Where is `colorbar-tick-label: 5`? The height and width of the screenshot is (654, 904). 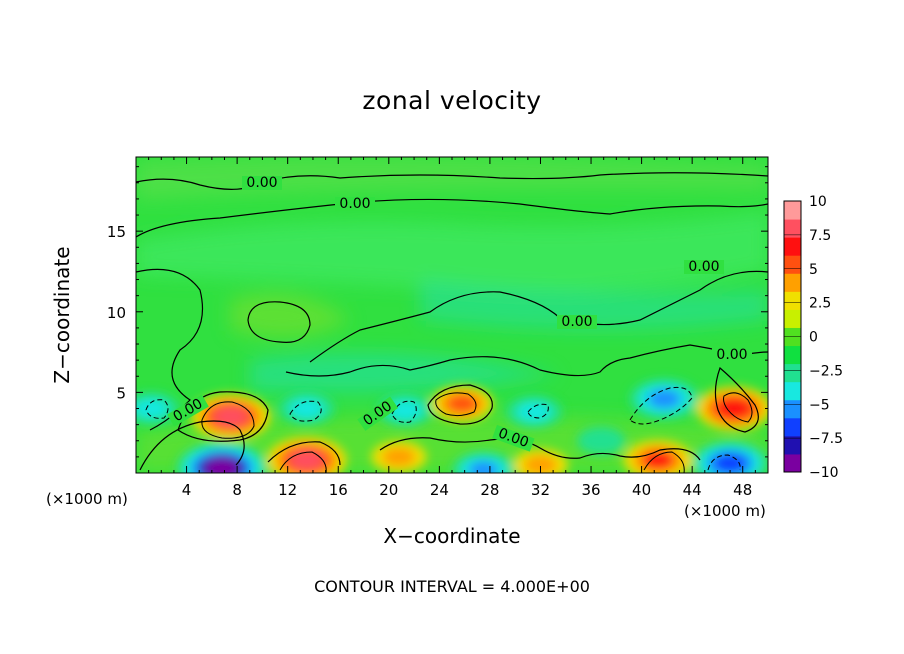
colorbar-tick-label: 5 is located at coordinates (813, 270).